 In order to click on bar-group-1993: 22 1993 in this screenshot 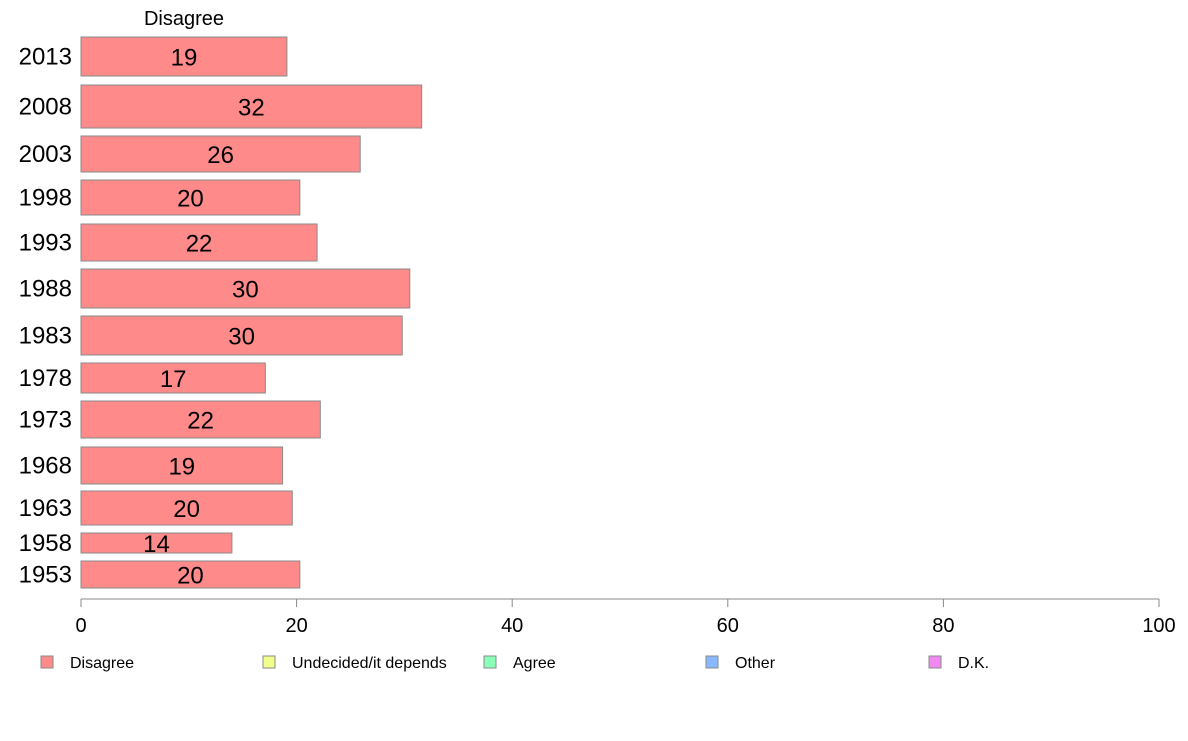, I will do `click(168, 242)`.